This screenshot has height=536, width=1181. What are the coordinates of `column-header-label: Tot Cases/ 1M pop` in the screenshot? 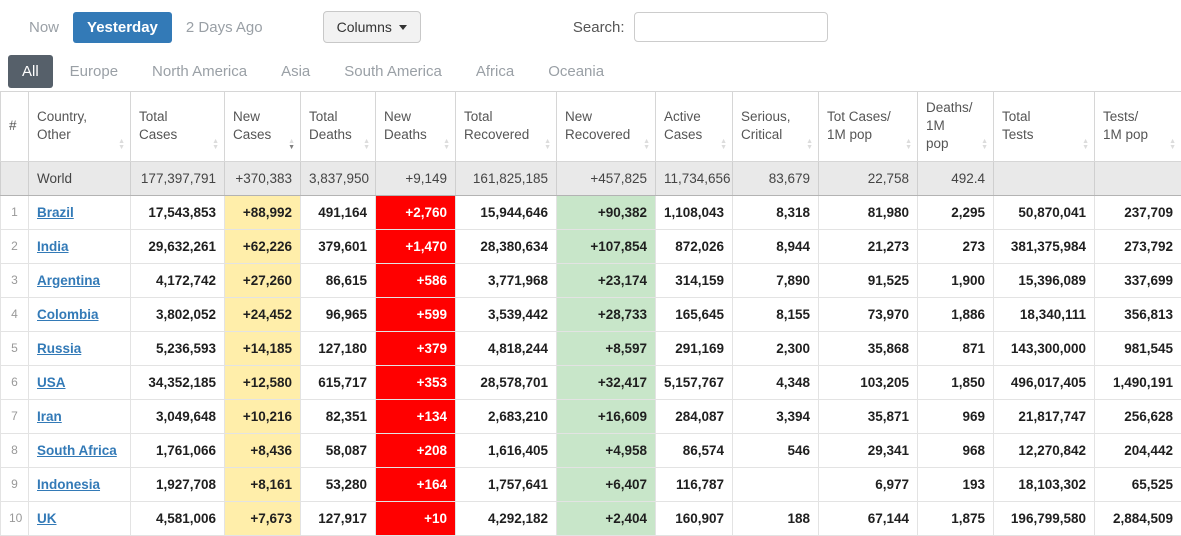 It's located at (868, 126).